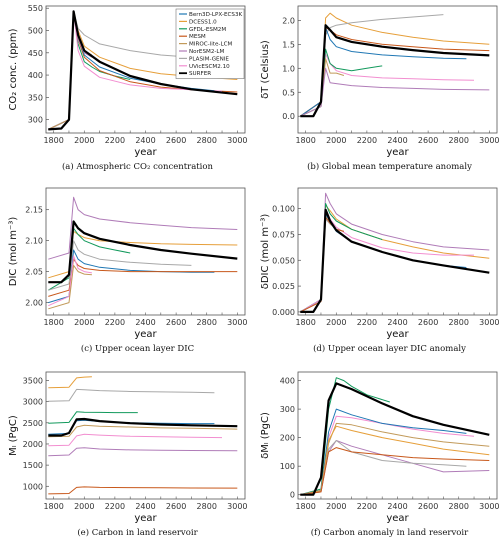  What do you see at coordinates (207, 52) in the screenshot?
I see `legend-label: NorESM2-LM` at bounding box center [207, 52].